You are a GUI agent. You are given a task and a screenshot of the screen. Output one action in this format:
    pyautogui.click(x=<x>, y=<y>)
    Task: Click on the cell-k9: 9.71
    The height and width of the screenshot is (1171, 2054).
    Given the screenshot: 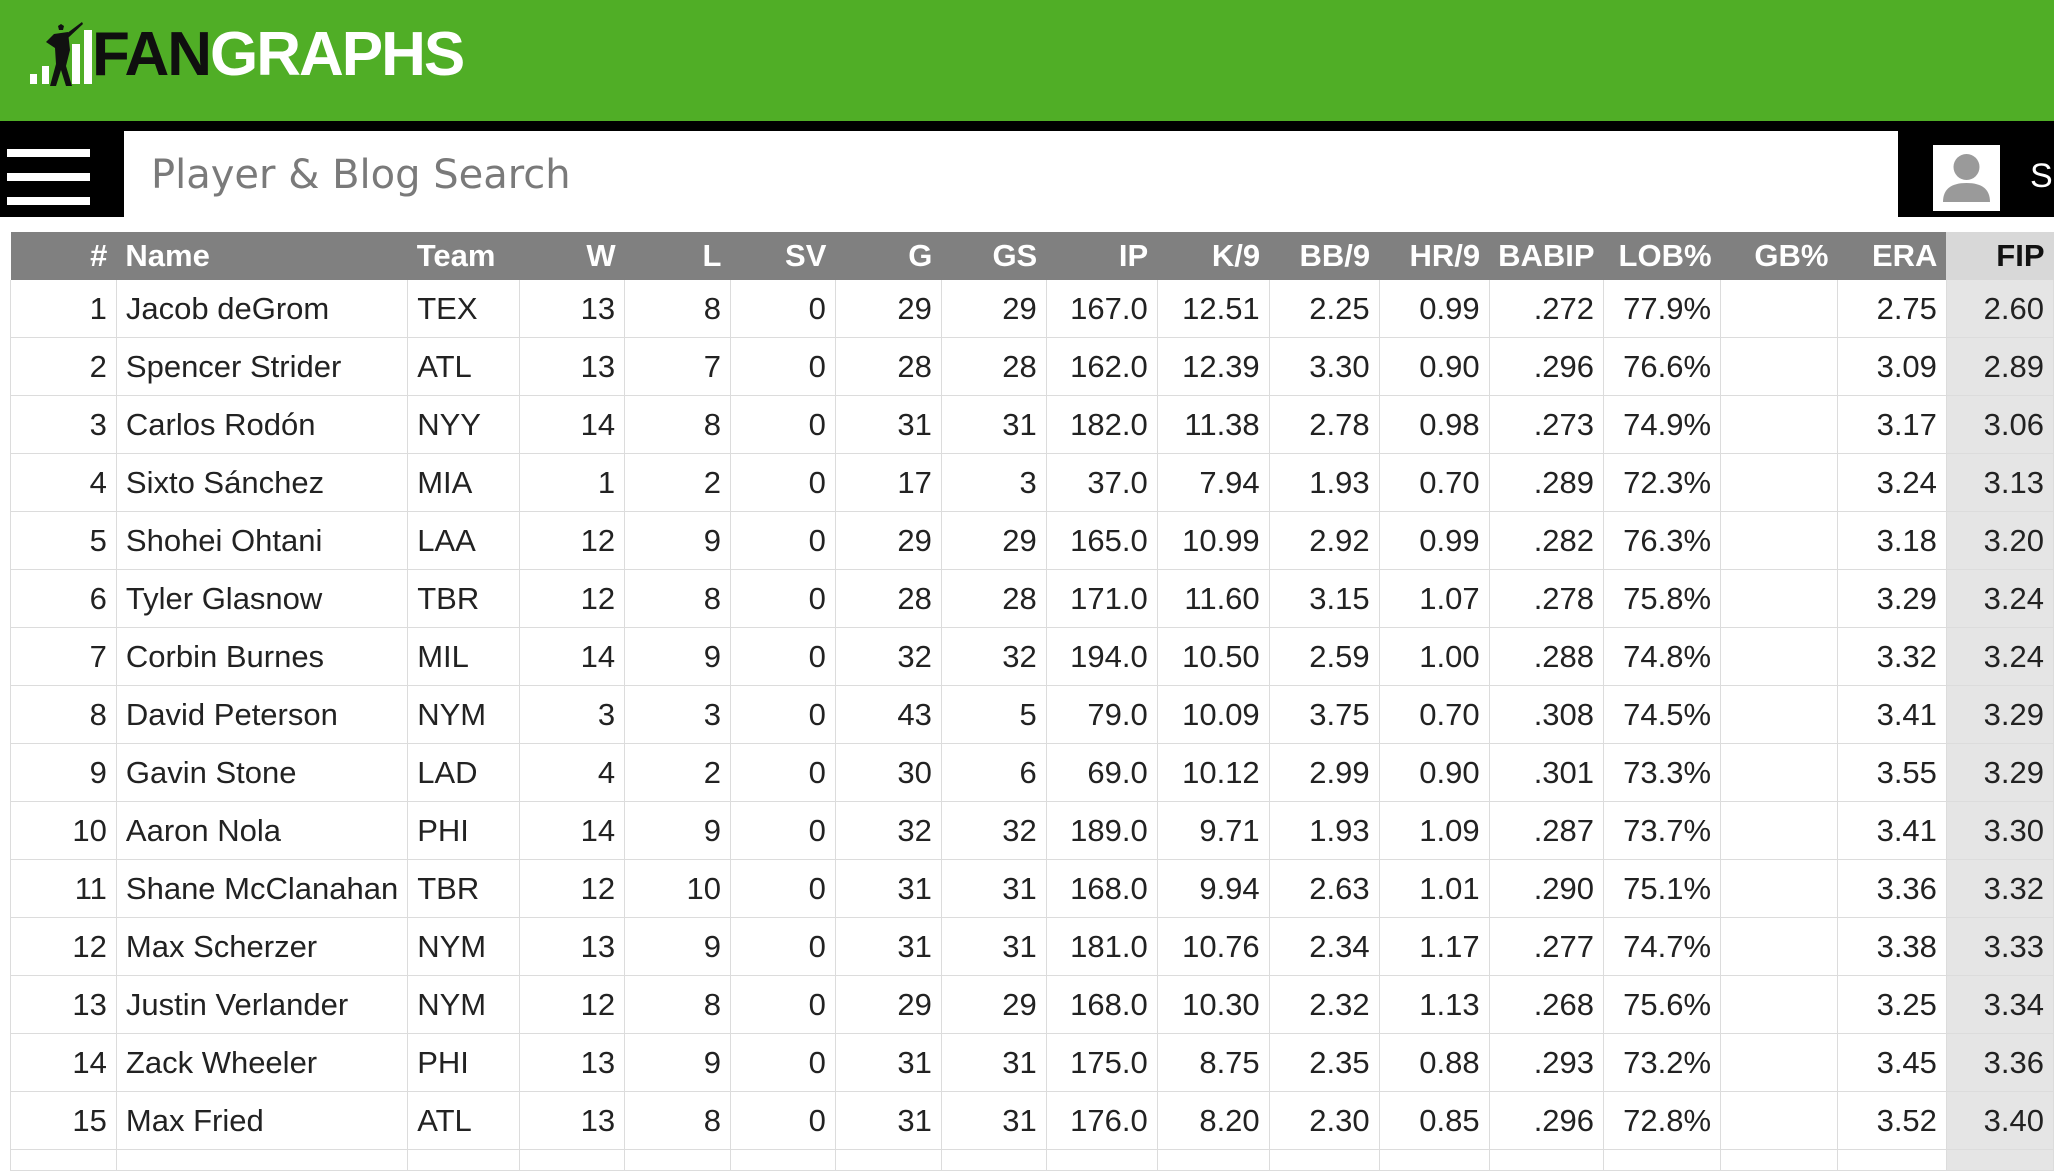 What is the action you would take?
    pyautogui.click(x=1213, y=830)
    